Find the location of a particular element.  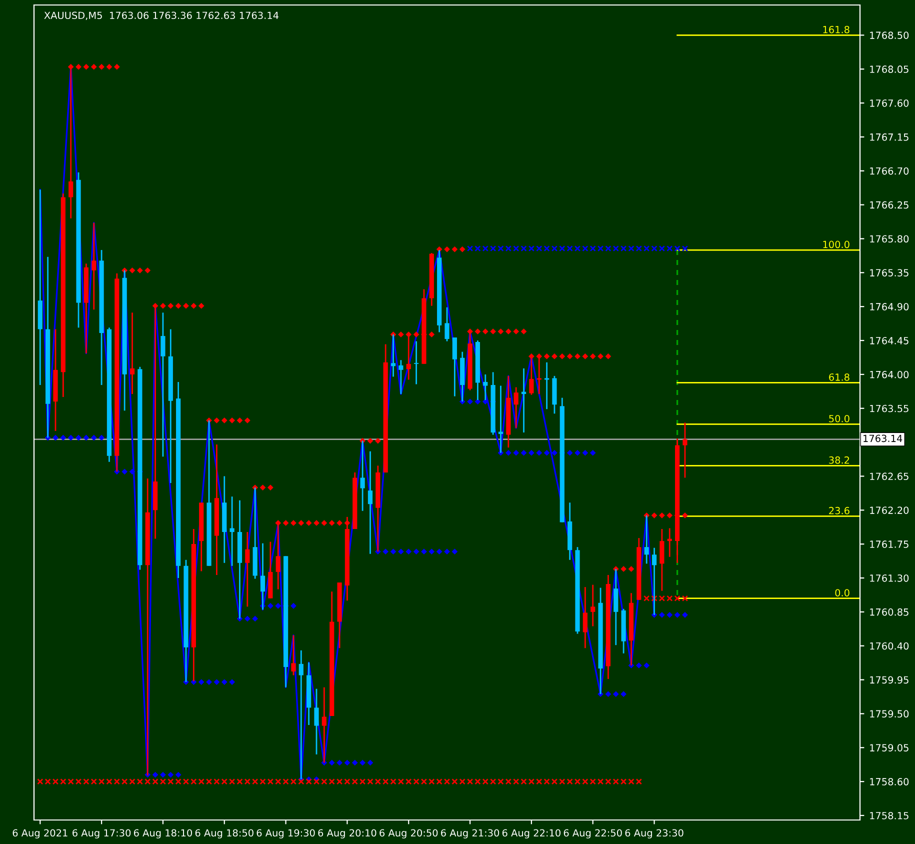

x-tick-label: 6 Aug 2021 is located at coordinates (40, 833).